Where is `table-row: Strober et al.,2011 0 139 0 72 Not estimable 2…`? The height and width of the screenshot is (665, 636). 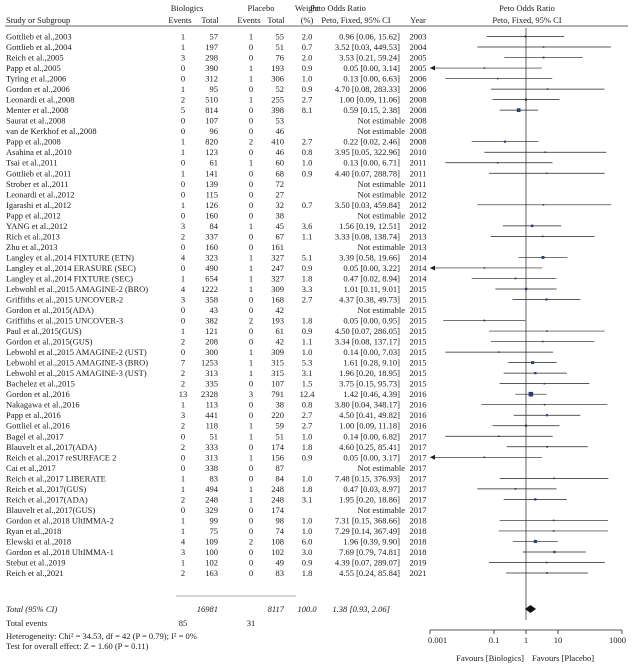
table-row: Strober et al.,2011 0 139 0 72 Not estimable 2… is located at coordinates (216, 184).